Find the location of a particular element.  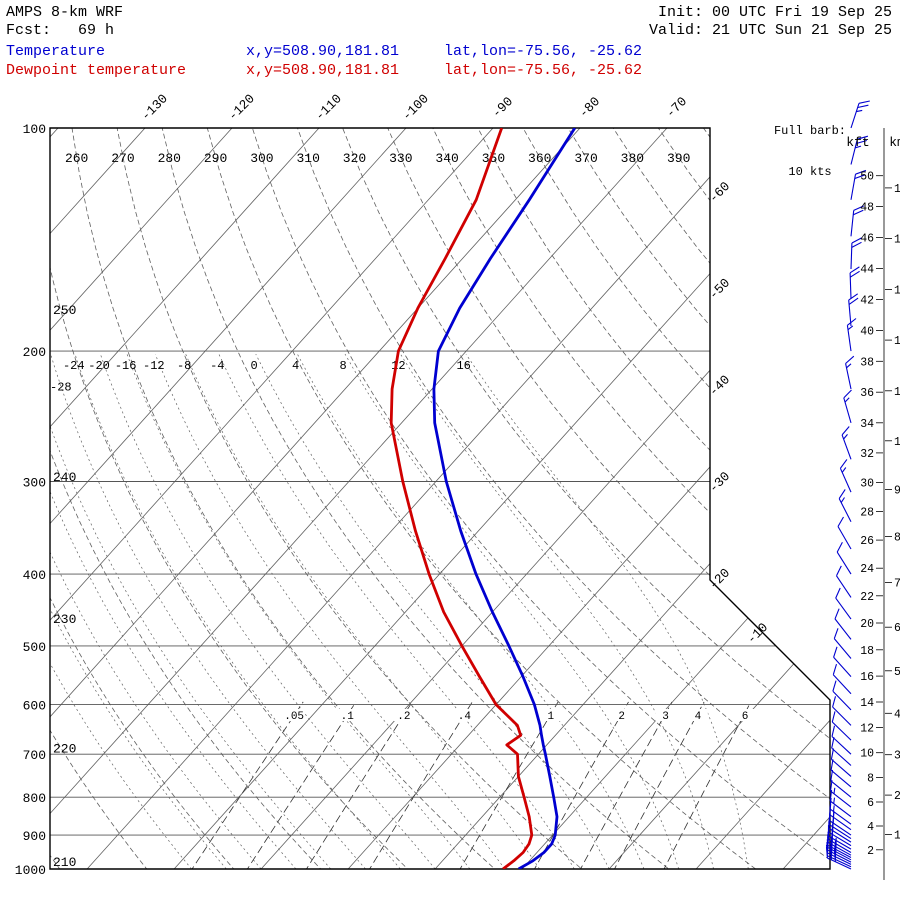

svg-text: 200 is located at coordinates (34, 352).